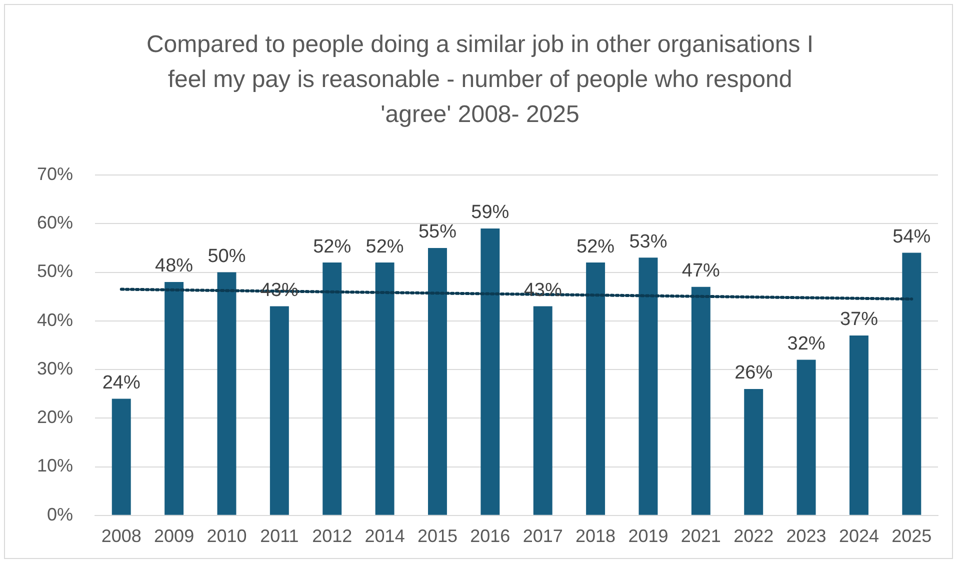 Image resolution: width=957 pixels, height=563 pixels. What do you see at coordinates (490, 536) in the screenshot?
I see `x-tick-label: 2016` at bounding box center [490, 536].